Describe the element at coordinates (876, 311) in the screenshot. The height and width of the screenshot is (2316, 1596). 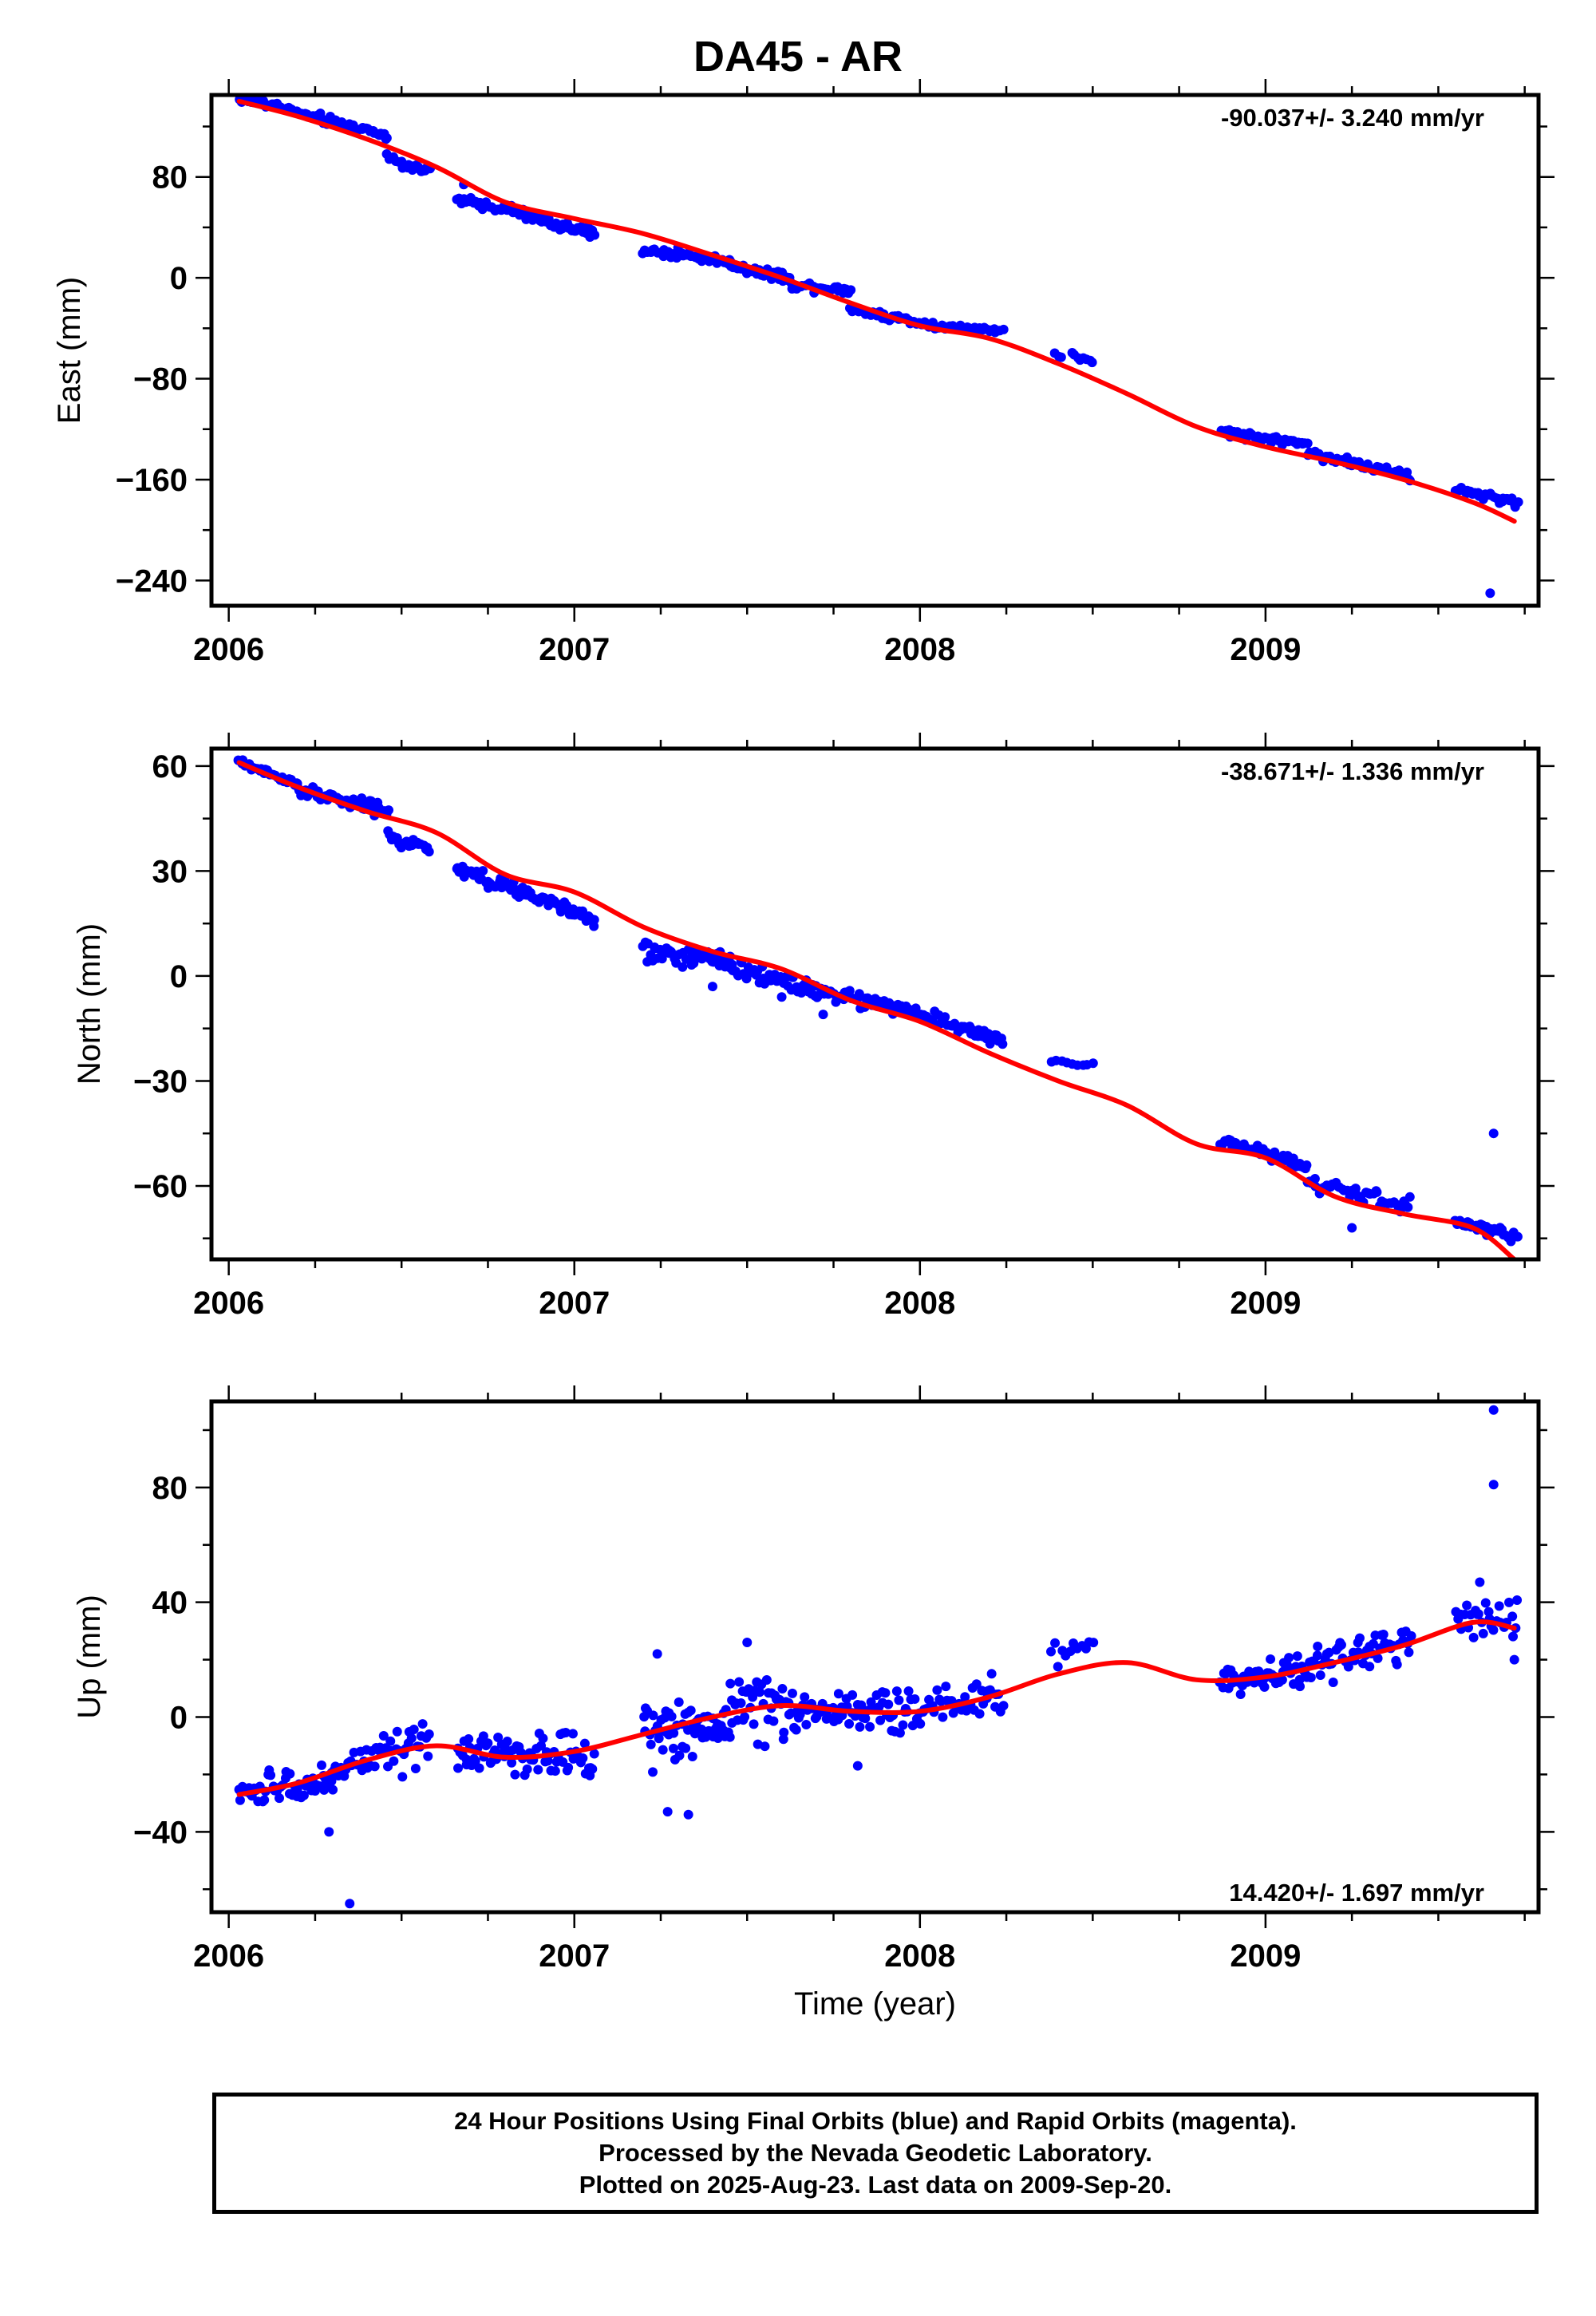
I see `east-fit-curve` at that location.